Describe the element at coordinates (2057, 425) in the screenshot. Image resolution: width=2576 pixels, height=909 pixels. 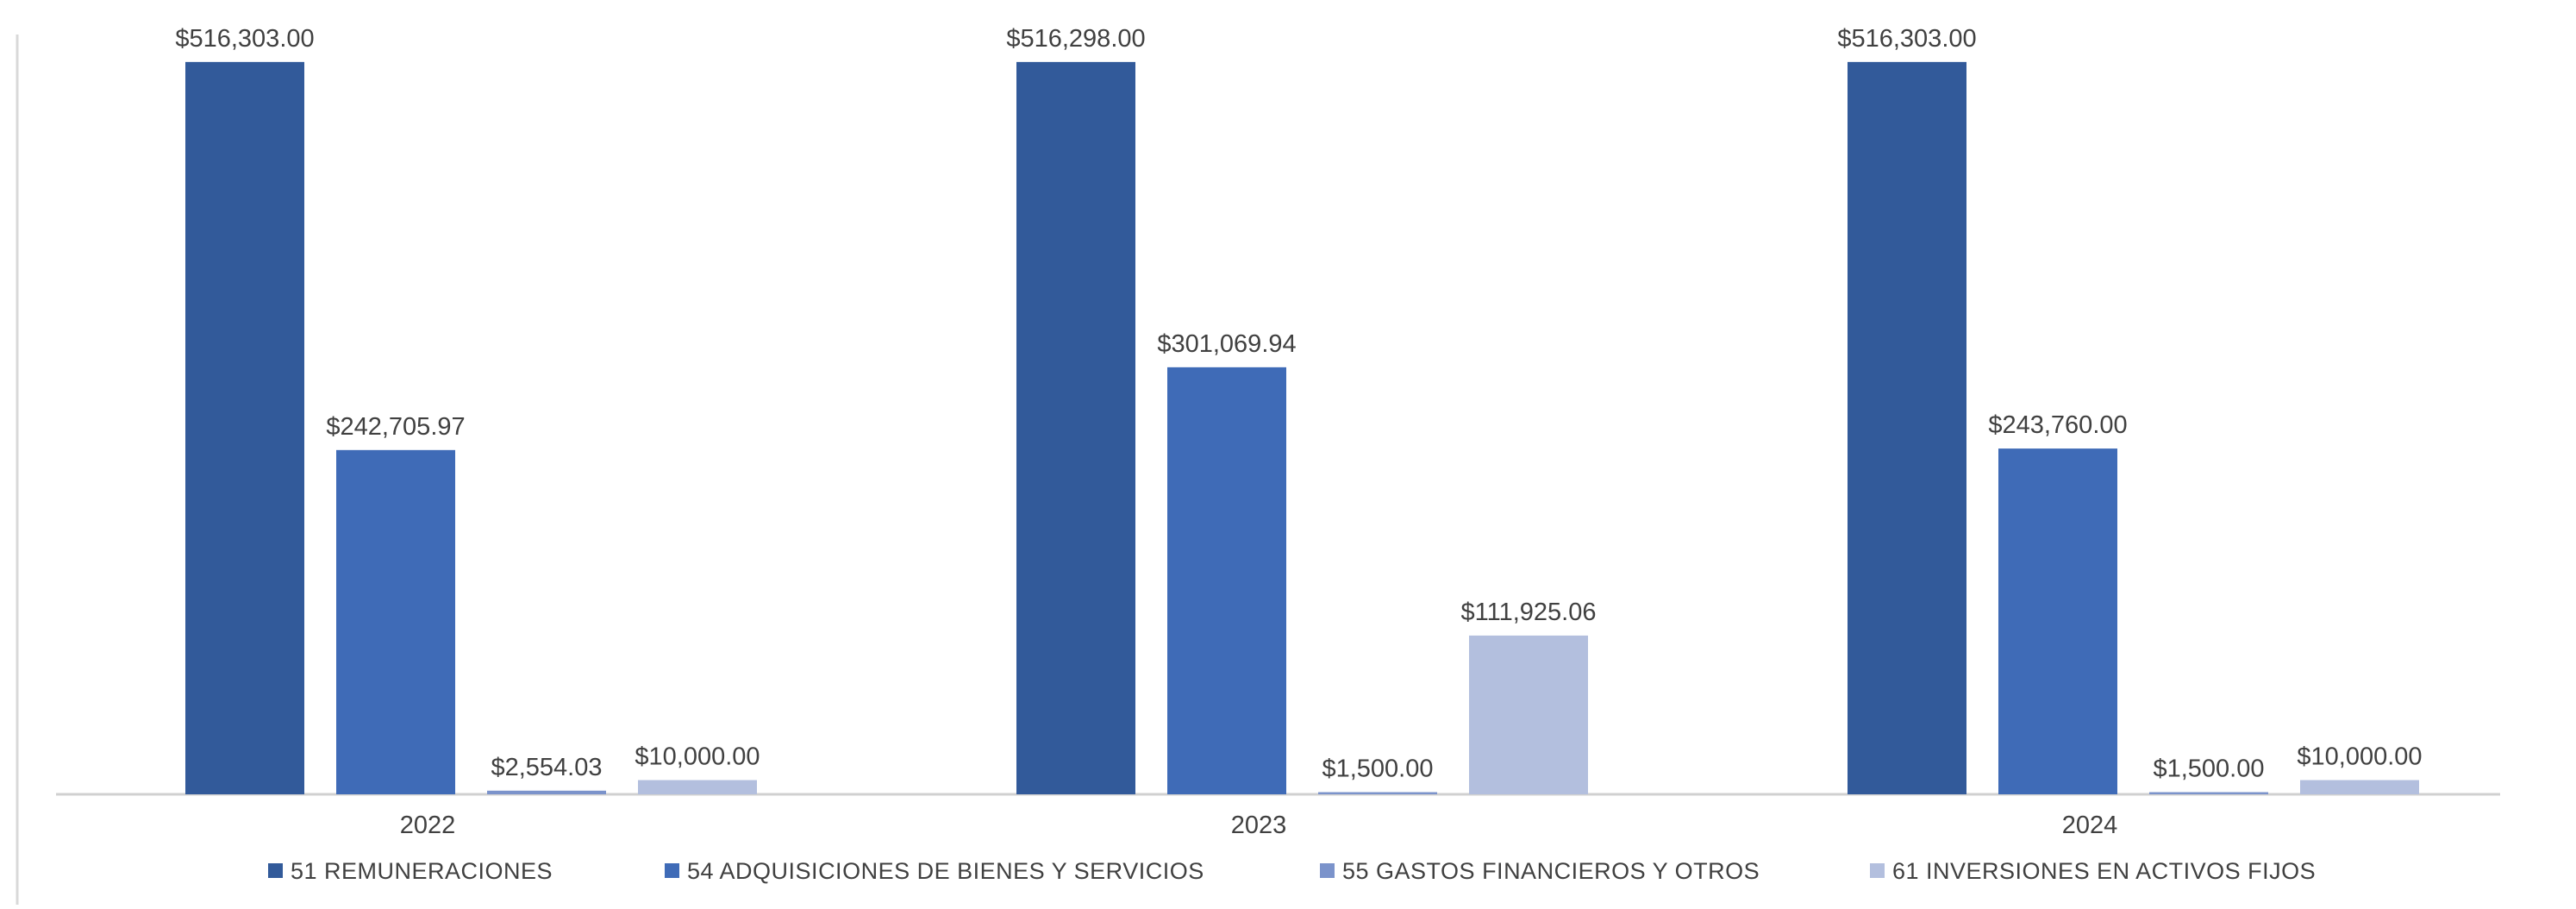
I see `data-label: $243,760.00` at that location.